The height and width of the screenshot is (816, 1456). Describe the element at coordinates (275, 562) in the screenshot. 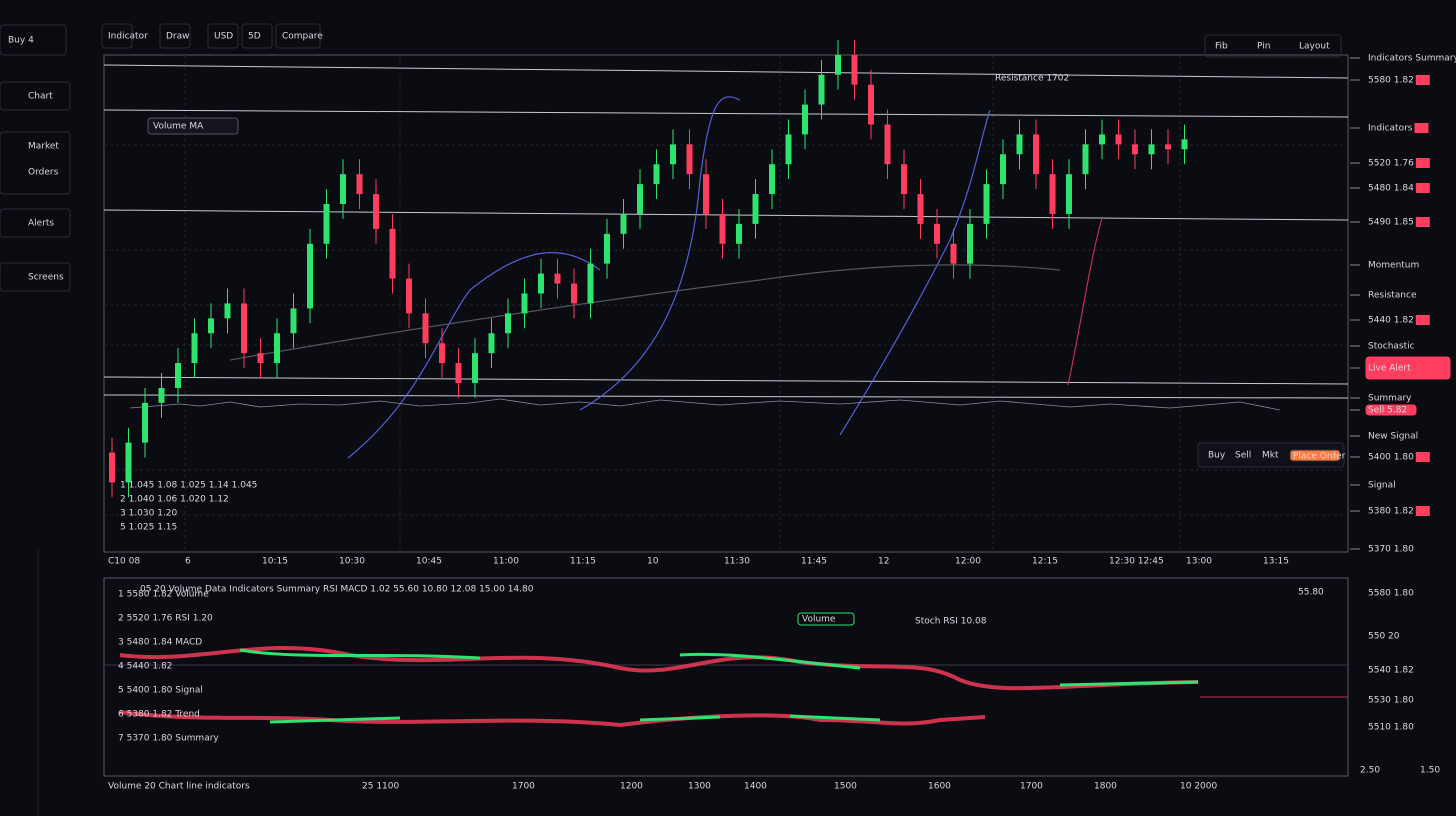

I see `time-label: 10:15` at that location.